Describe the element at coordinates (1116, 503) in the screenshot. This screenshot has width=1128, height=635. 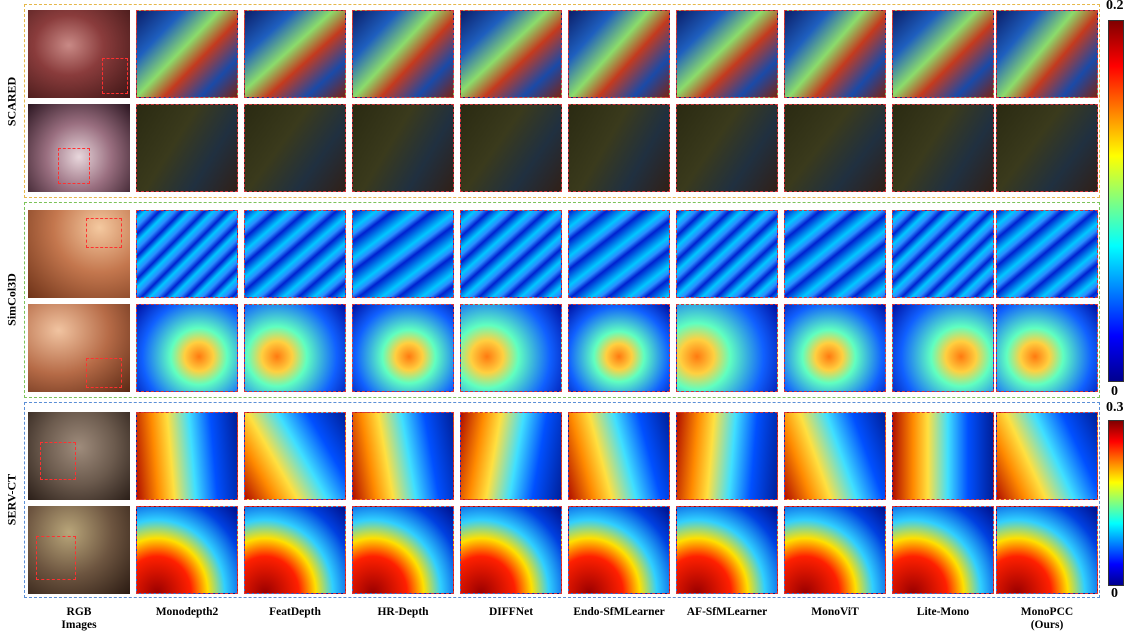
I see `colorbar-bottom` at that location.